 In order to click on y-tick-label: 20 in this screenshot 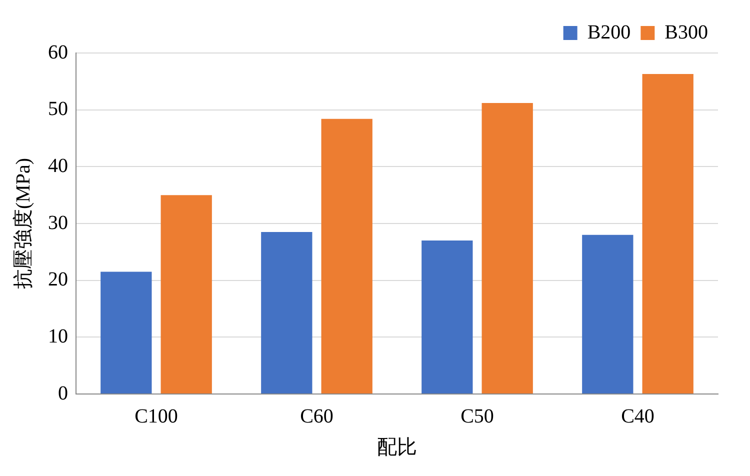, I will do `click(58, 279)`.